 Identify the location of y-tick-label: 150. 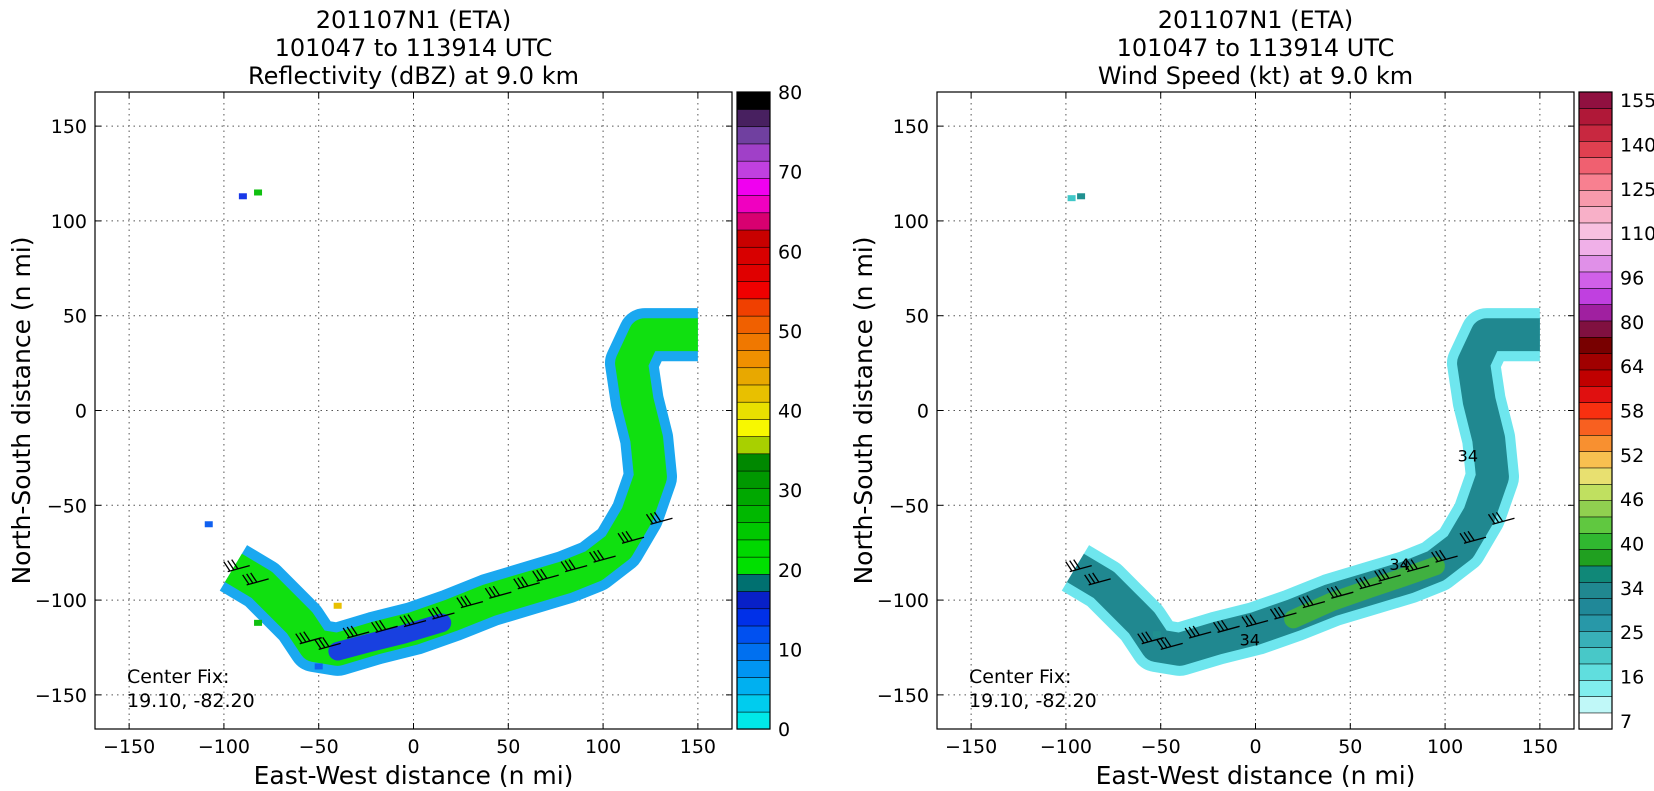
(911, 127).